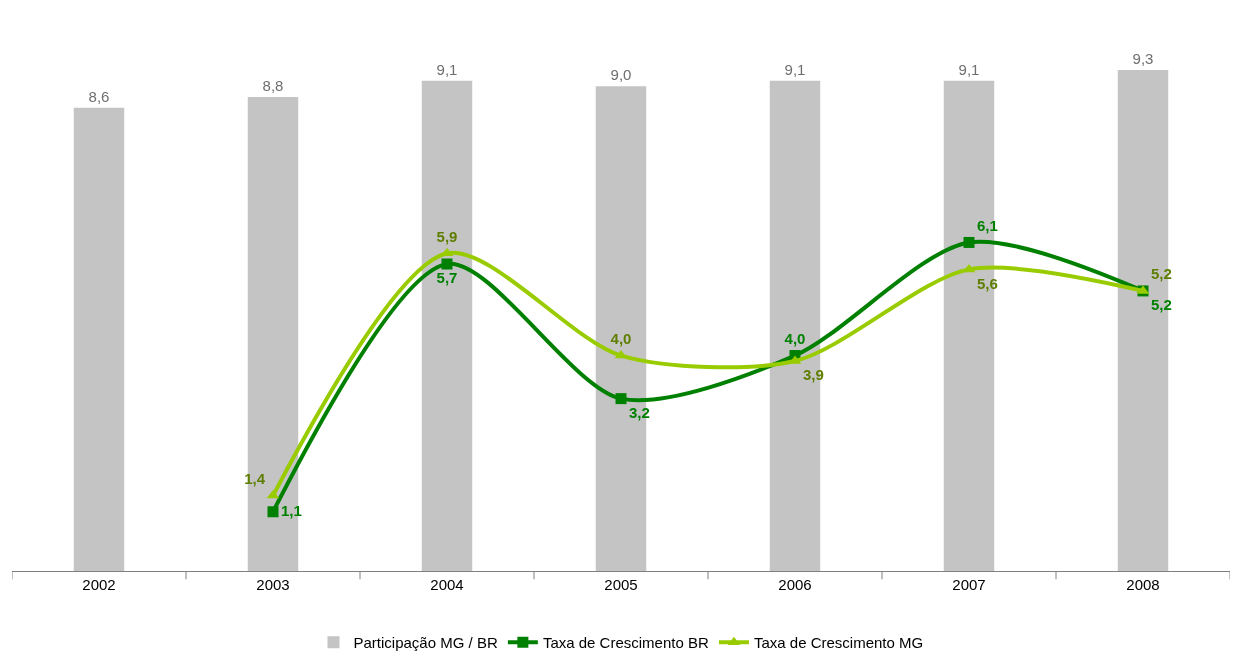 The image size is (1242, 671). I want to click on x-tick-label: 2008, so click(1143, 584).